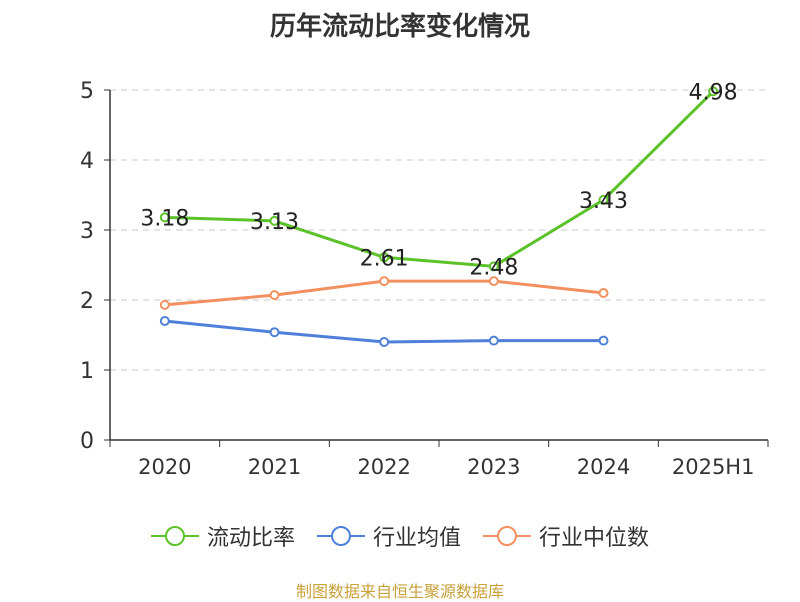 The height and width of the screenshot is (602, 800). I want to click on x-tick-label: 2024, so click(603, 467).